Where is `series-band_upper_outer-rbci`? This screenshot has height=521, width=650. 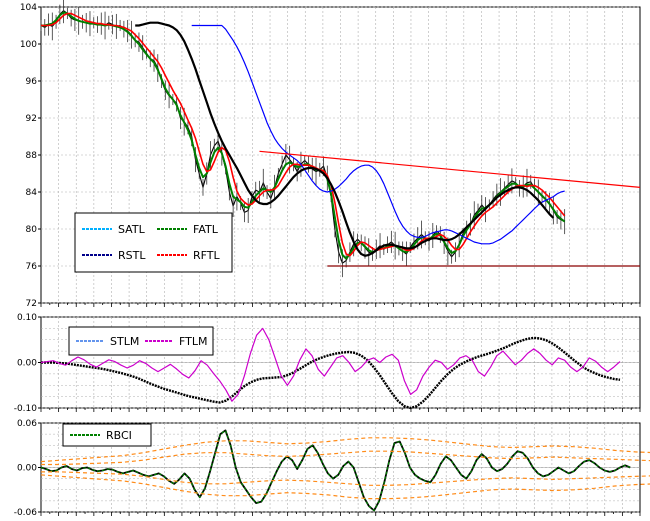
series-band_upper_outer-rbci is located at coordinates (345, 450).